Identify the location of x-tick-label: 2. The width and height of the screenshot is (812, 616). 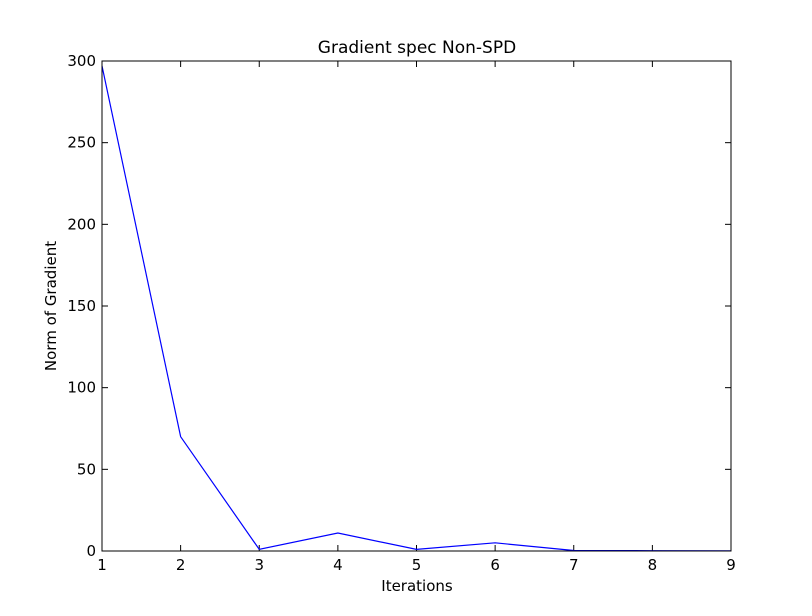
(181, 565).